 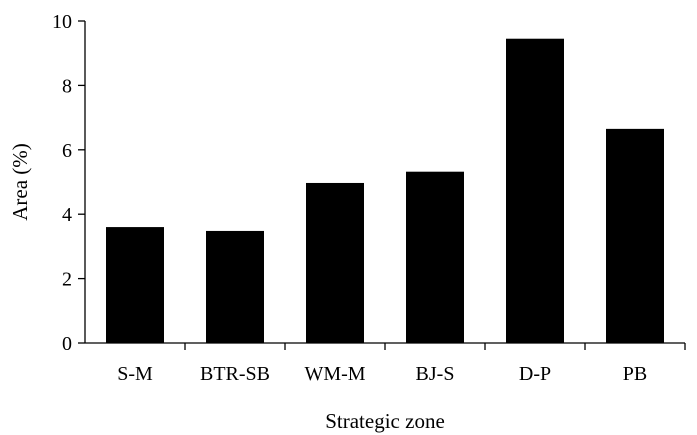 I want to click on x-tick-label-btr-sb: BTR-SB, so click(x=235, y=374).